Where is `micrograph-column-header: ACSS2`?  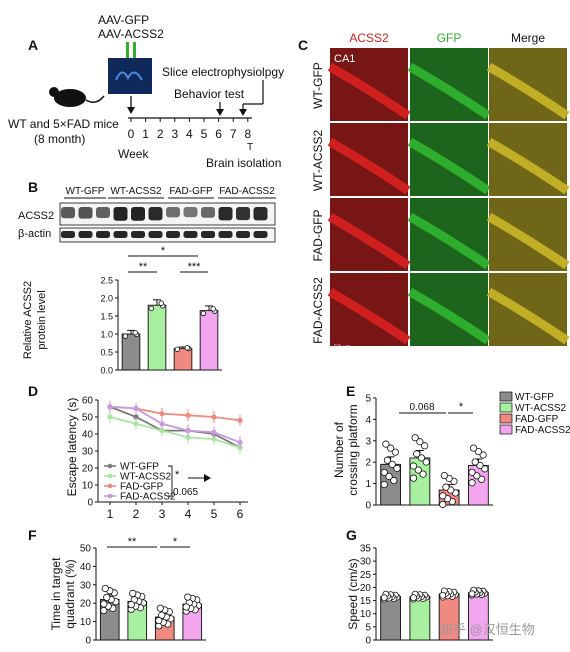
micrograph-column-header: ACSS2 is located at coordinates (369, 38).